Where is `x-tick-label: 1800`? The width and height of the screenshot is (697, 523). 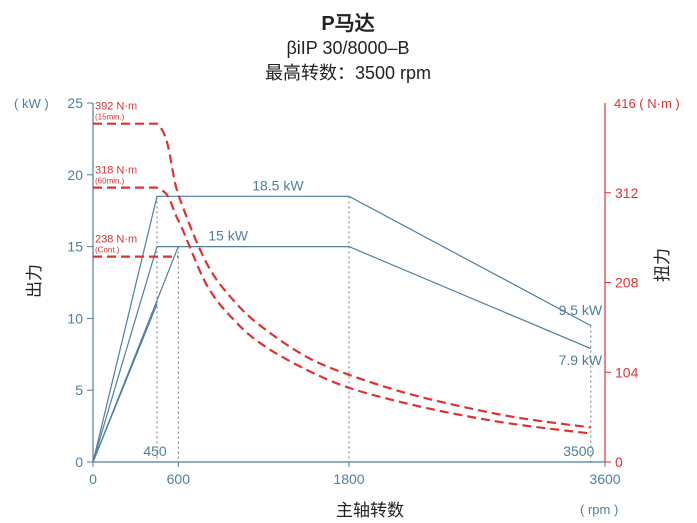
x-tick-label: 1800 is located at coordinates (348, 479).